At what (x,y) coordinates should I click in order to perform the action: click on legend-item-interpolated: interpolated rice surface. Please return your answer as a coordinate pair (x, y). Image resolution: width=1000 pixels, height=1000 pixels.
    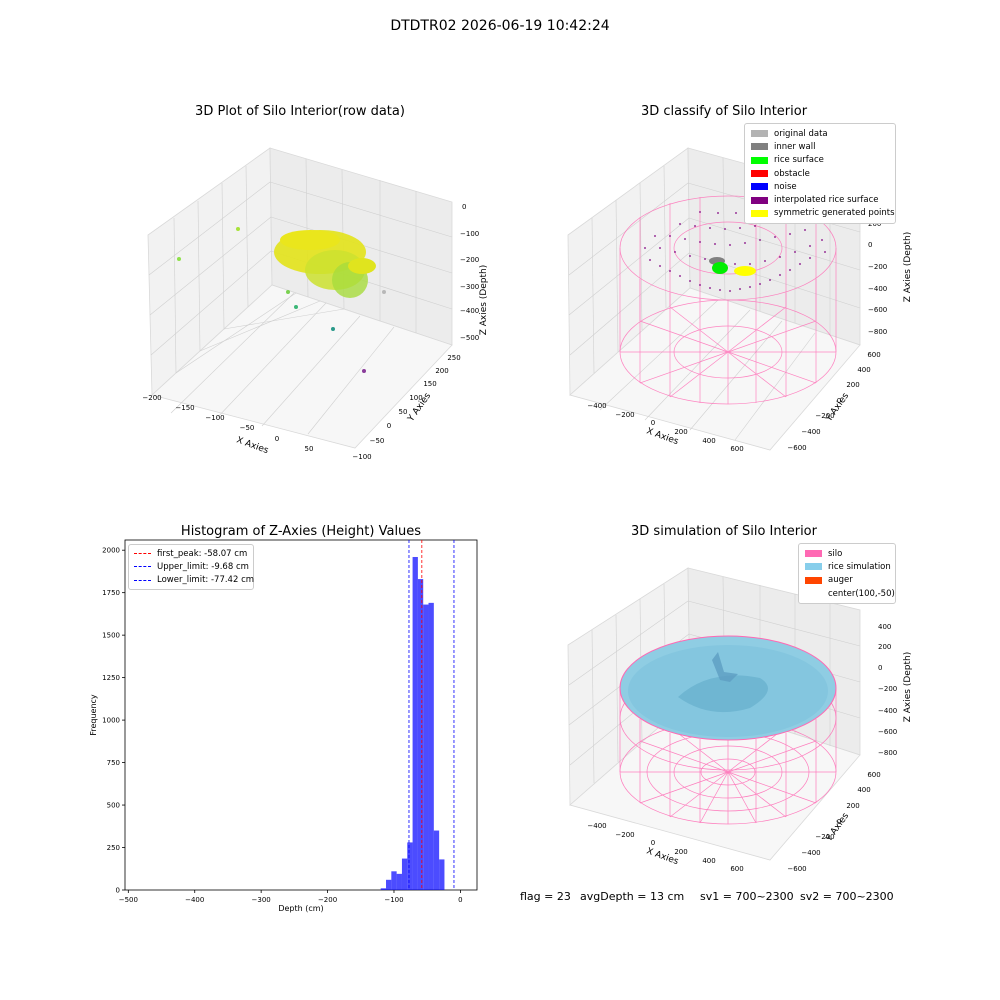
    Looking at the image, I should click on (820, 199).